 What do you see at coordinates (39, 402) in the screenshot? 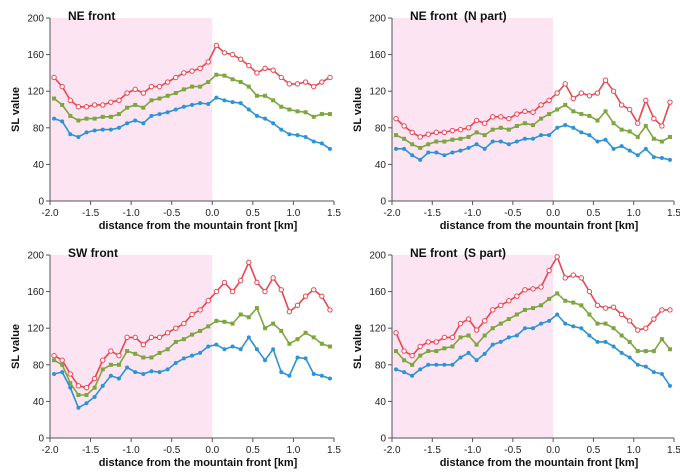
I see `y-tick-label: 40` at bounding box center [39, 402].